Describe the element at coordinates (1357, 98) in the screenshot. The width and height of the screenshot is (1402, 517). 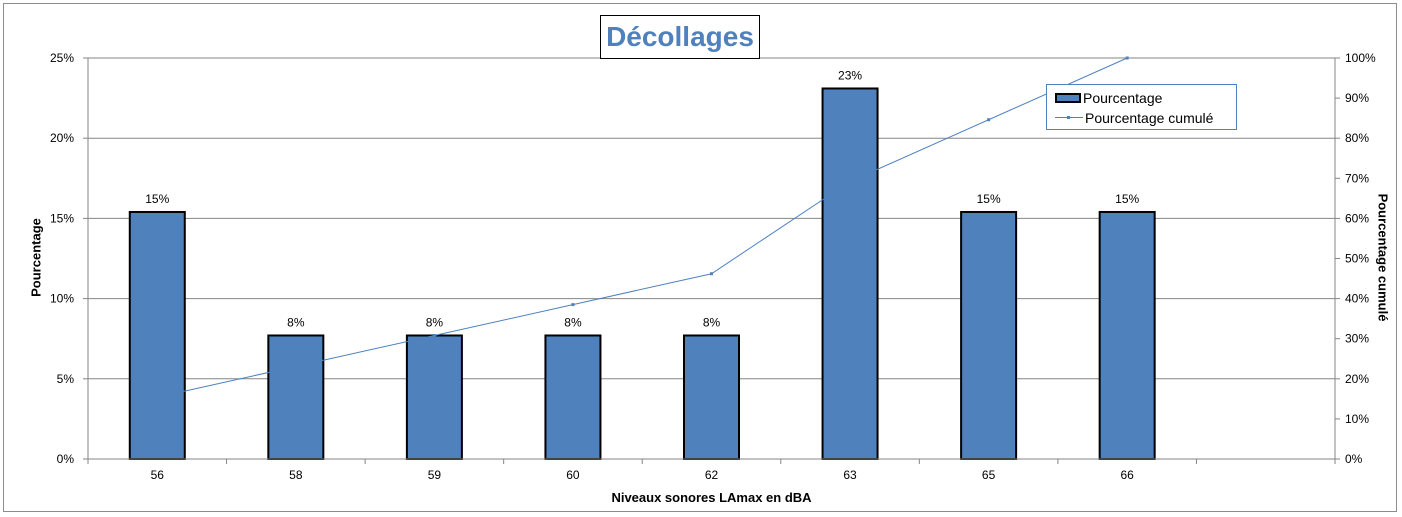
I see `y2-tick-label: 90%` at that location.